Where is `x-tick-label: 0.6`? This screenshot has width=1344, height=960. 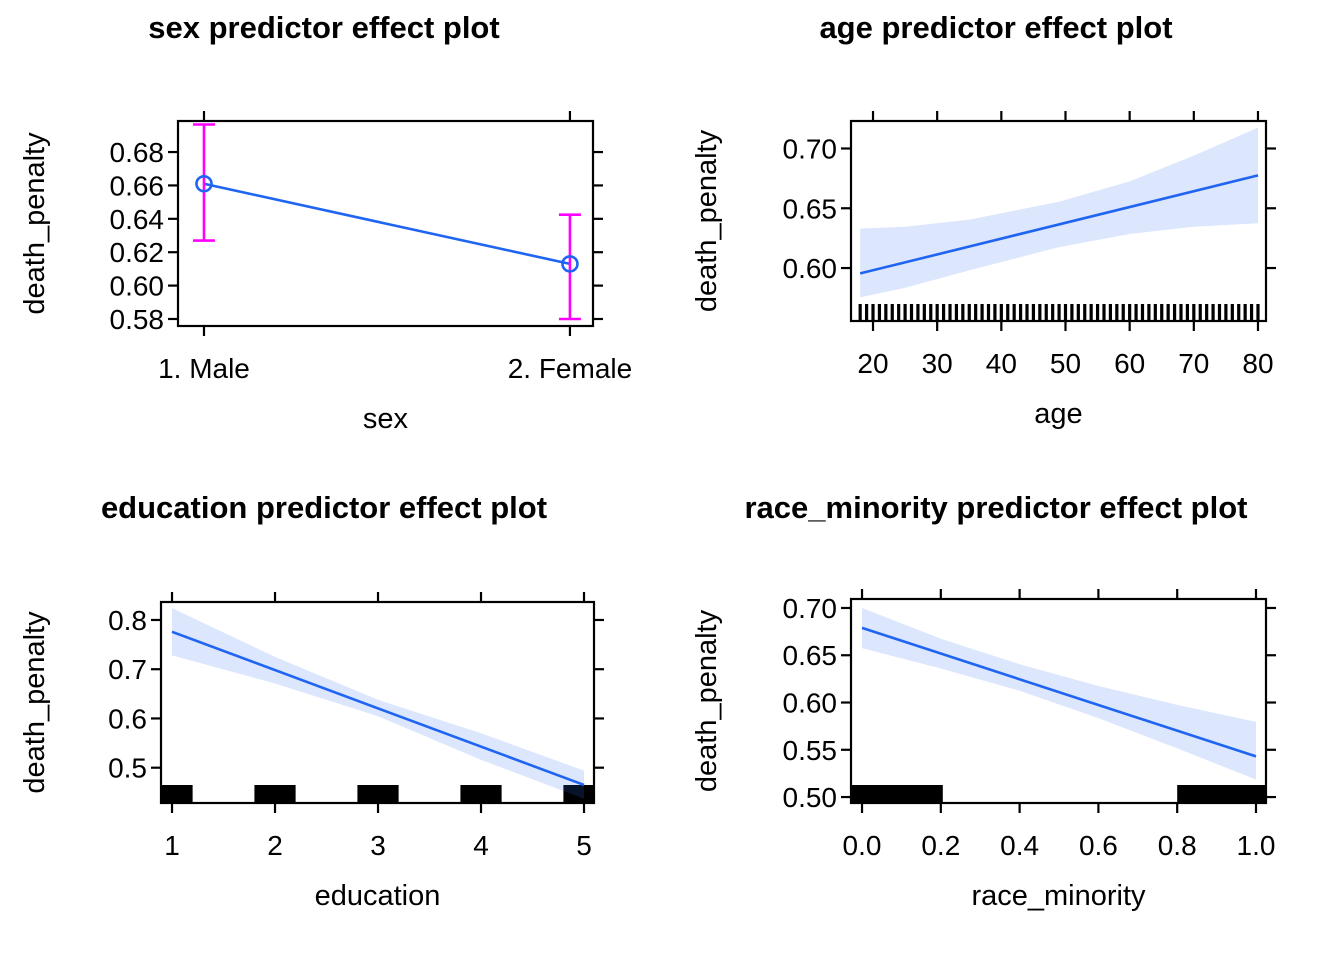 x-tick-label: 0.6 is located at coordinates (1098, 845).